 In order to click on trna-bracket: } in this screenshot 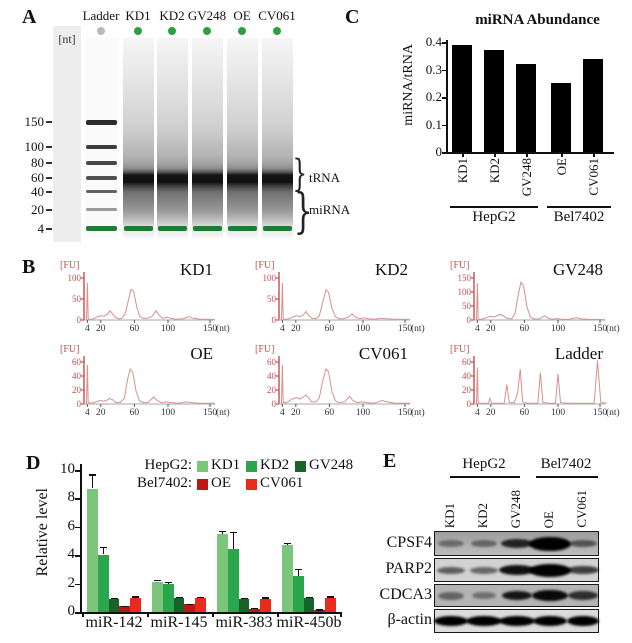, I will do `click(300, 173)`.